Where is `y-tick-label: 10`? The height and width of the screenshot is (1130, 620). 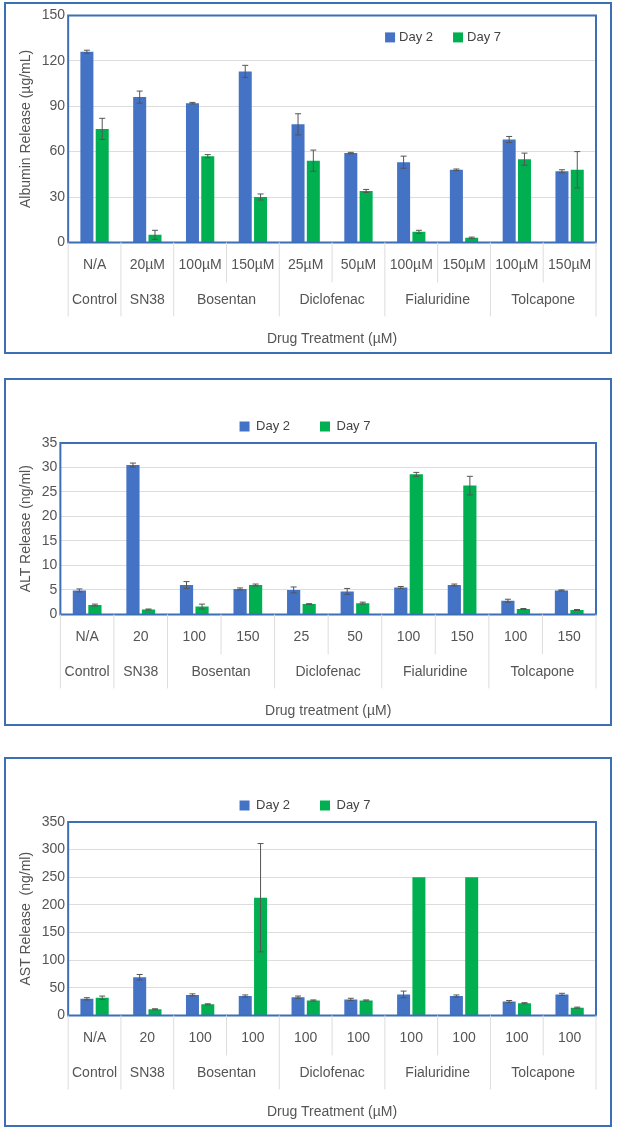 y-tick-label: 10 is located at coordinates (49, 564).